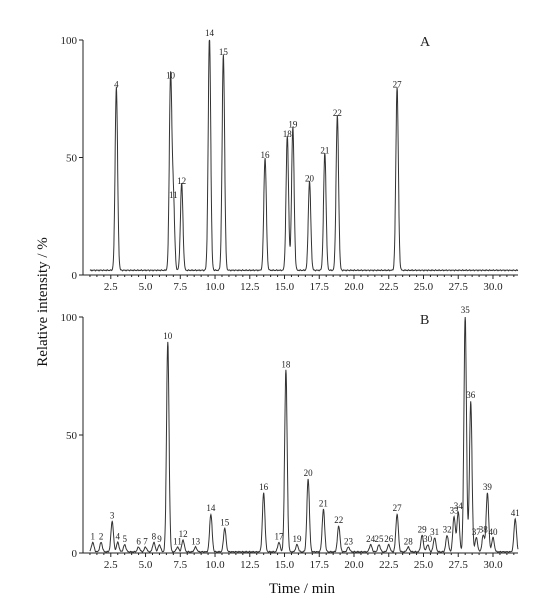 Image resolution: width=555 pixels, height=603 pixels. What do you see at coordinates (43, 302) in the screenshot?
I see `y-axis-label: Relative intensity / %` at bounding box center [43, 302].